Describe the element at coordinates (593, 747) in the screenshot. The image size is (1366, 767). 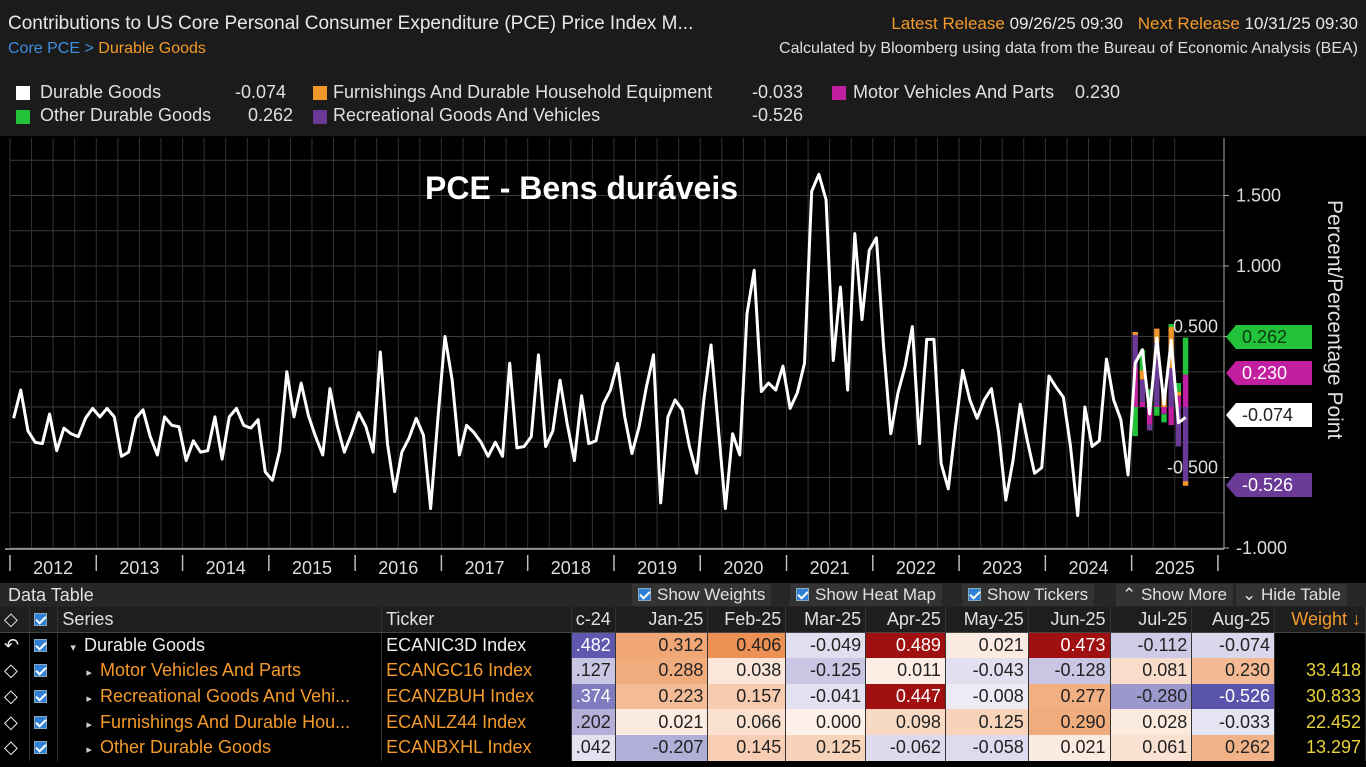
I see `heatmap-cell: .042` at that location.